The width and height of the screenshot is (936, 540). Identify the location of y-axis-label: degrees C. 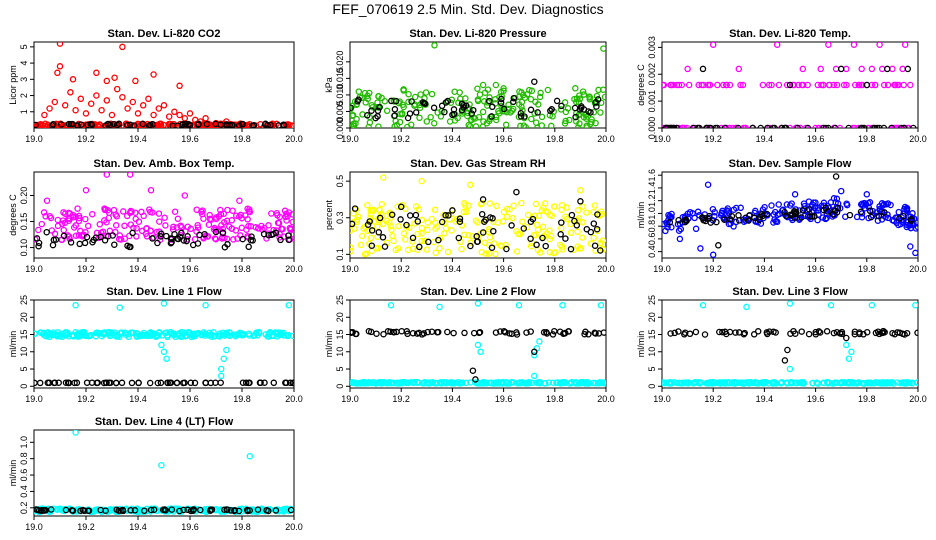
(13, 215).